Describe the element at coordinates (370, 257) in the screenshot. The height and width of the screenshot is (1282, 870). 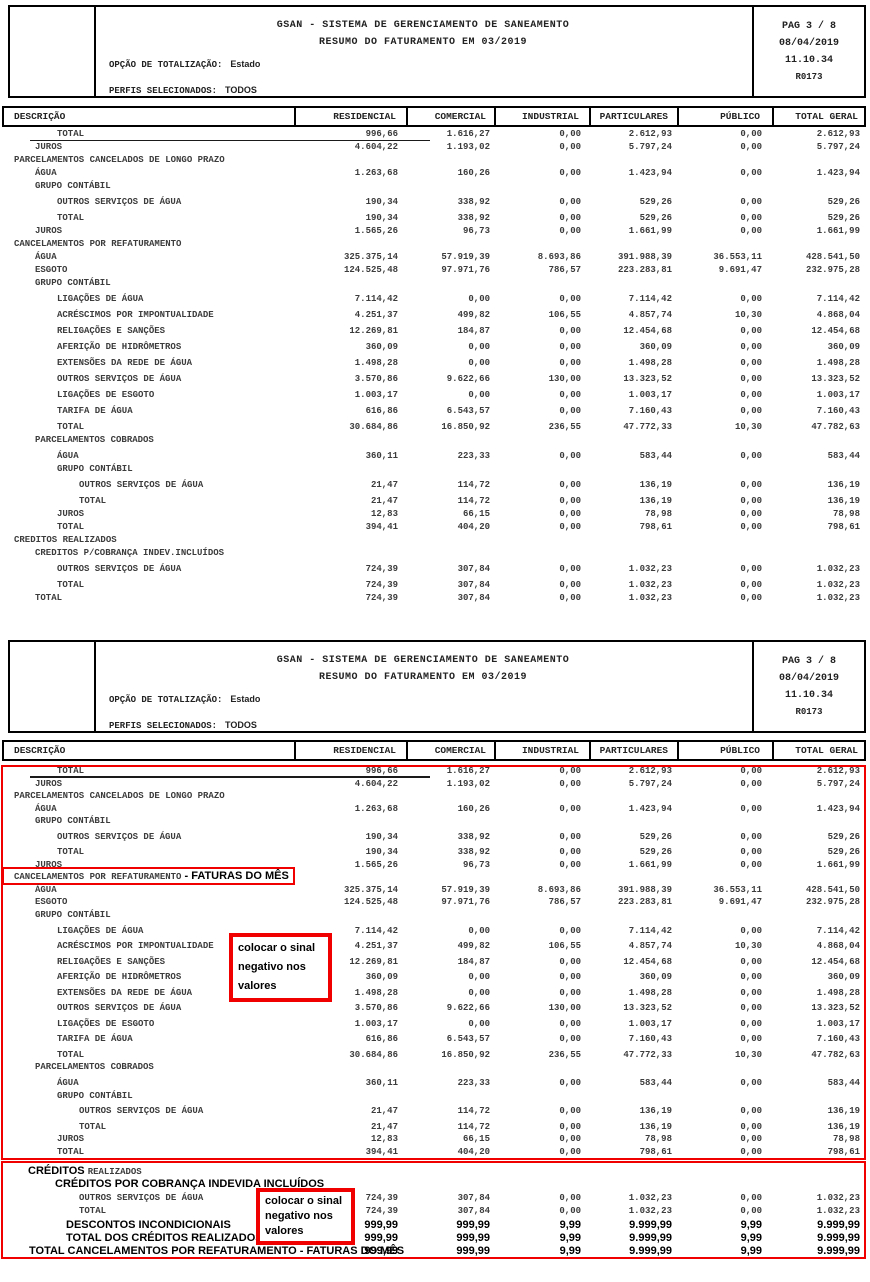
I see `row-value: 325.375,14` at that location.